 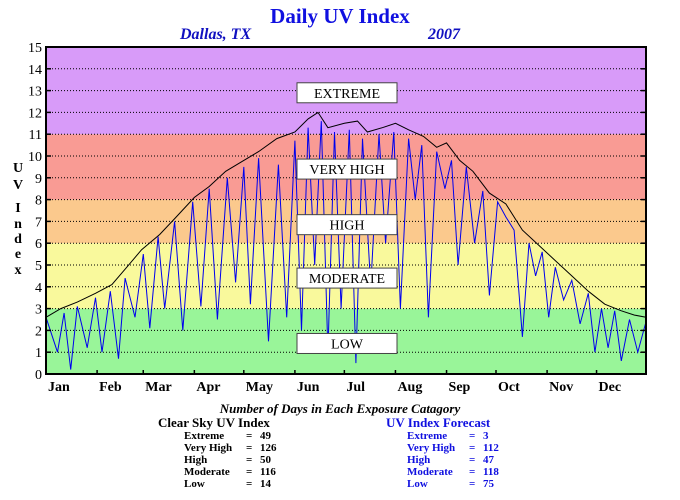 What do you see at coordinates (38, 179) in the screenshot?
I see `y-tick-label: 9` at bounding box center [38, 179].